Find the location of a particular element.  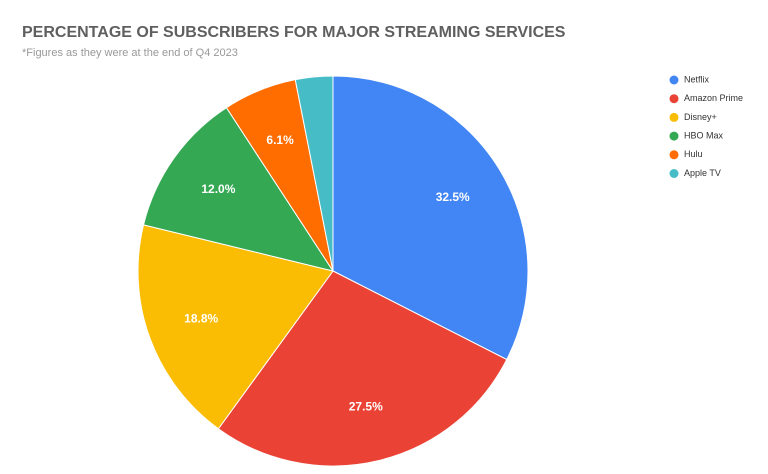

legend-label: Netflix is located at coordinates (697, 79).